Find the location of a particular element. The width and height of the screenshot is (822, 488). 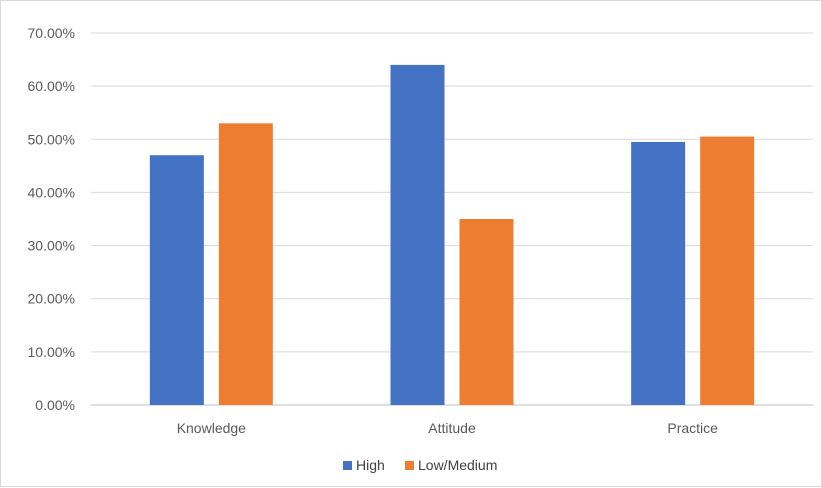

legend-swatch-high is located at coordinates (347, 465).